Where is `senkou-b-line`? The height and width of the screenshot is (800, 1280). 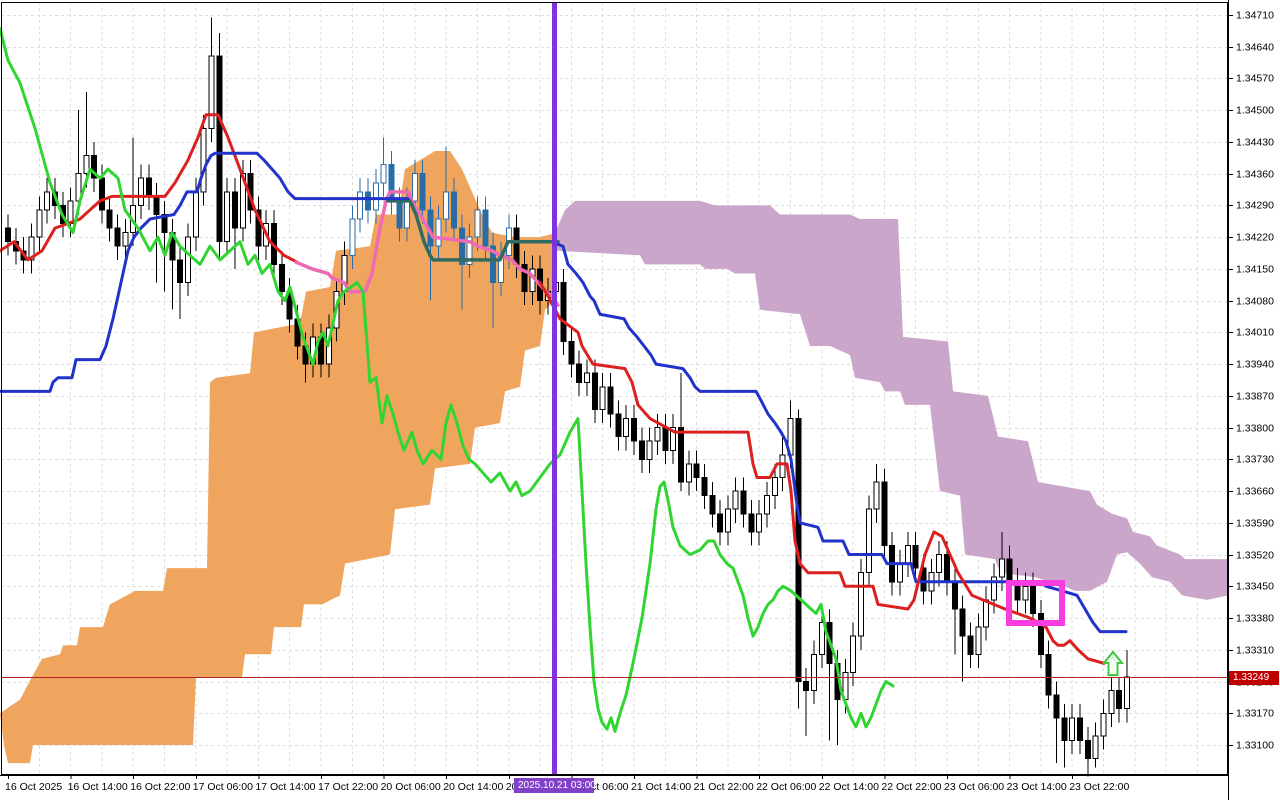
senkou-b-line is located at coordinates (473, 230).